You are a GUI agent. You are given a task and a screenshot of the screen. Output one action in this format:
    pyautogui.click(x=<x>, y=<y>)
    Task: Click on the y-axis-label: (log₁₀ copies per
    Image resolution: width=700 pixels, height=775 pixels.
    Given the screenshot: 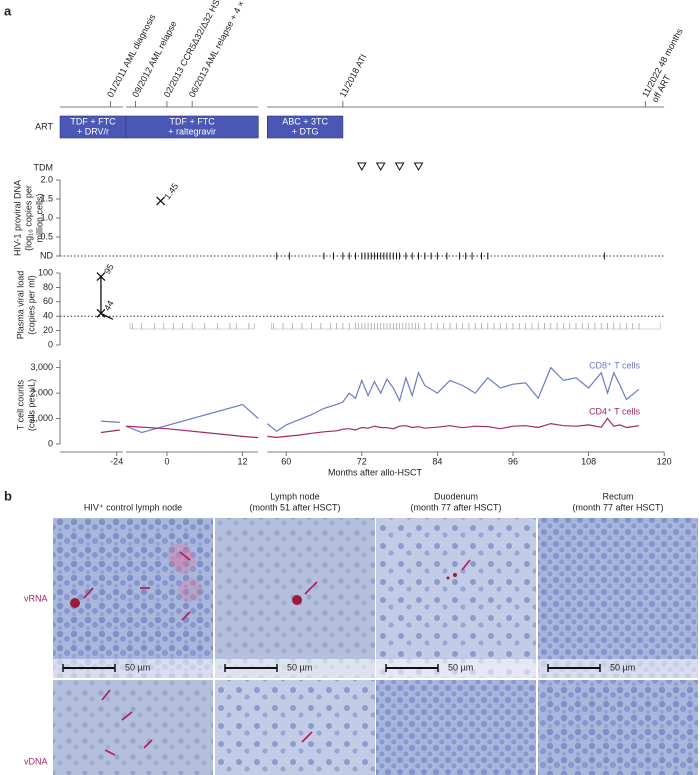 What is the action you would take?
    pyautogui.click(x=28, y=218)
    